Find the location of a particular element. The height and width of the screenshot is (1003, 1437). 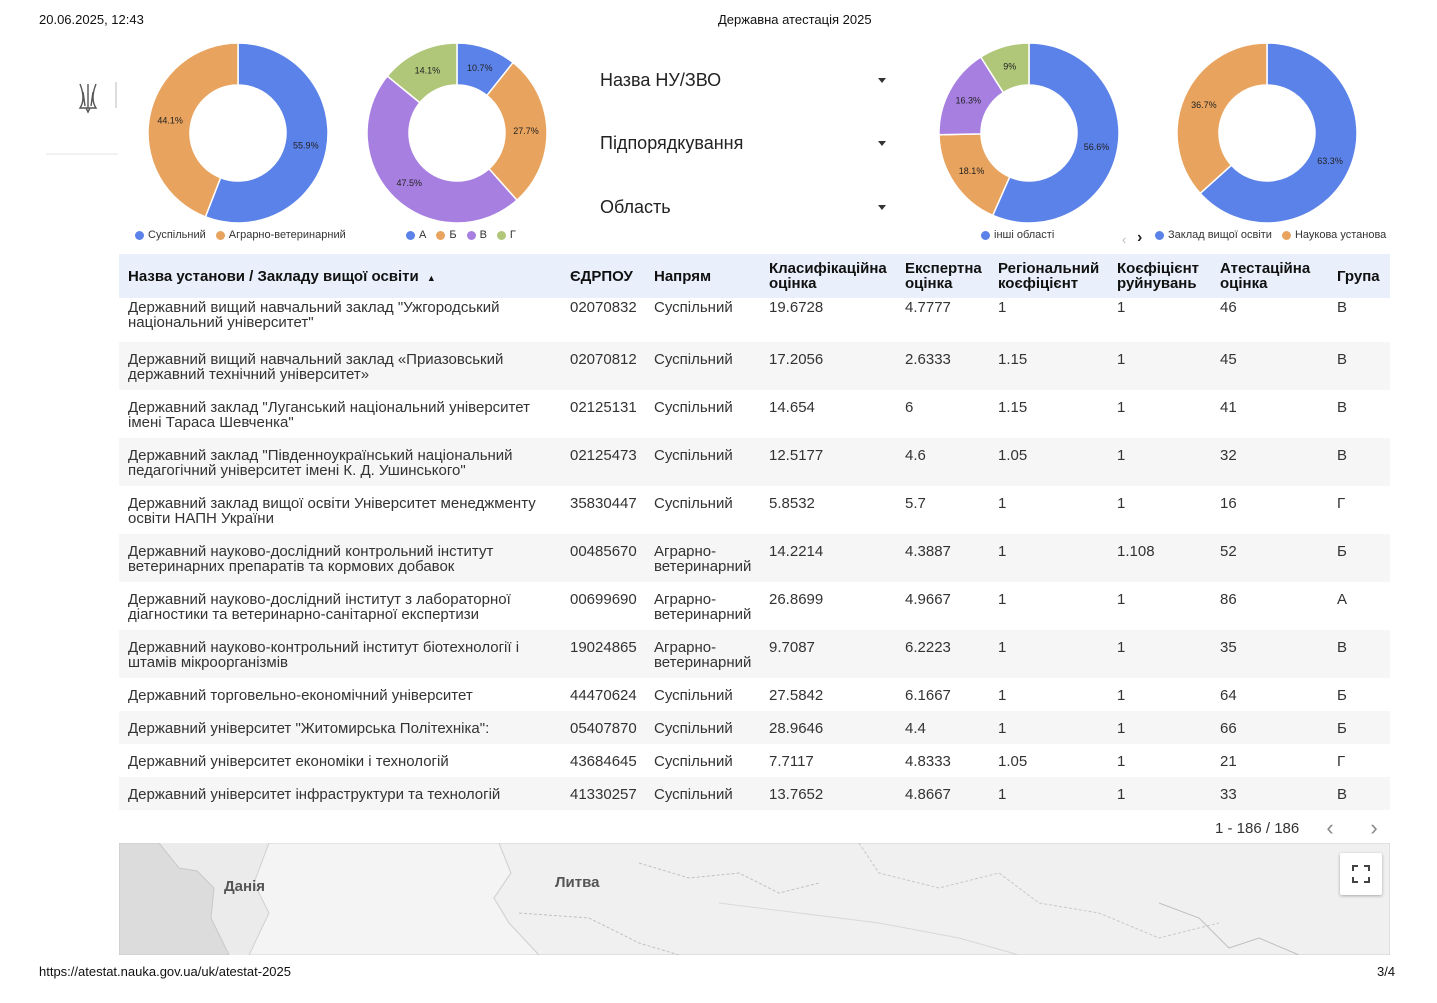

column-header-classification: Класифікаційна оцінка is located at coordinates (828, 276).